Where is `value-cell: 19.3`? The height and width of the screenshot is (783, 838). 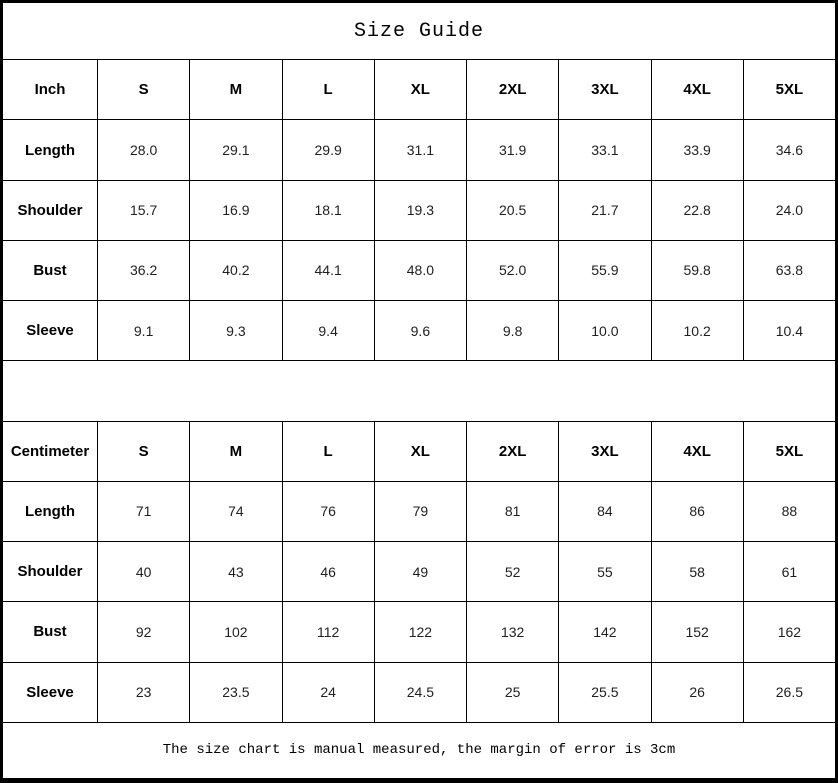 value-cell: 19.3 is located at coordinates (420, 210).